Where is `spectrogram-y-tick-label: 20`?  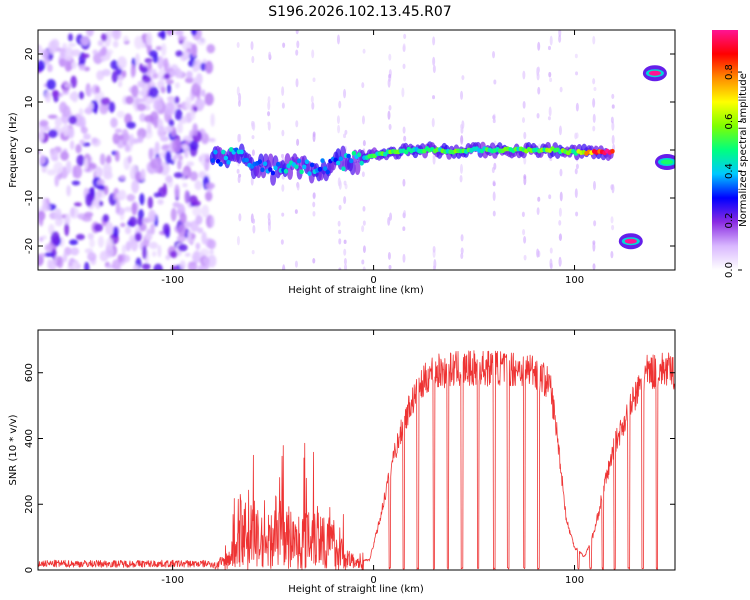 spectrogram-y-tick-label: 20 is located at coordinates (29, 54).